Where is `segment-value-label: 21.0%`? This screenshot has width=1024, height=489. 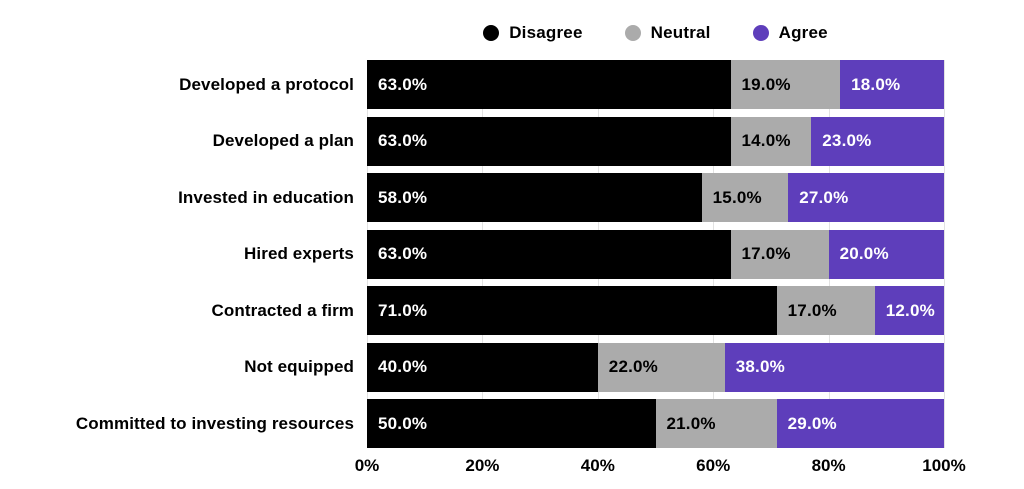
segment-value-label: 21.0% is located at coordinates (691, 423).